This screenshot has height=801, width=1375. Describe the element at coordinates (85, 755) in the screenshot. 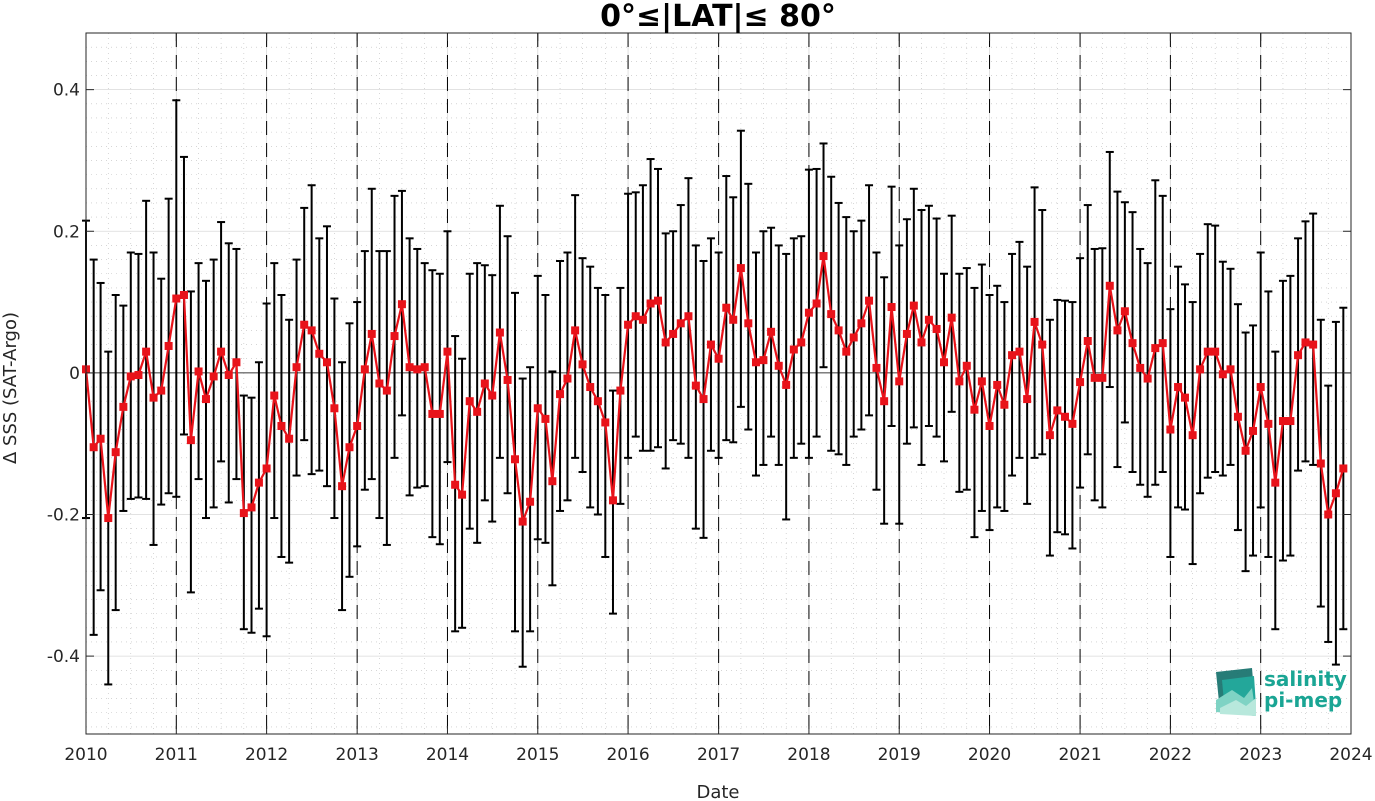

I see `x-tick-label: 2010` at that location.